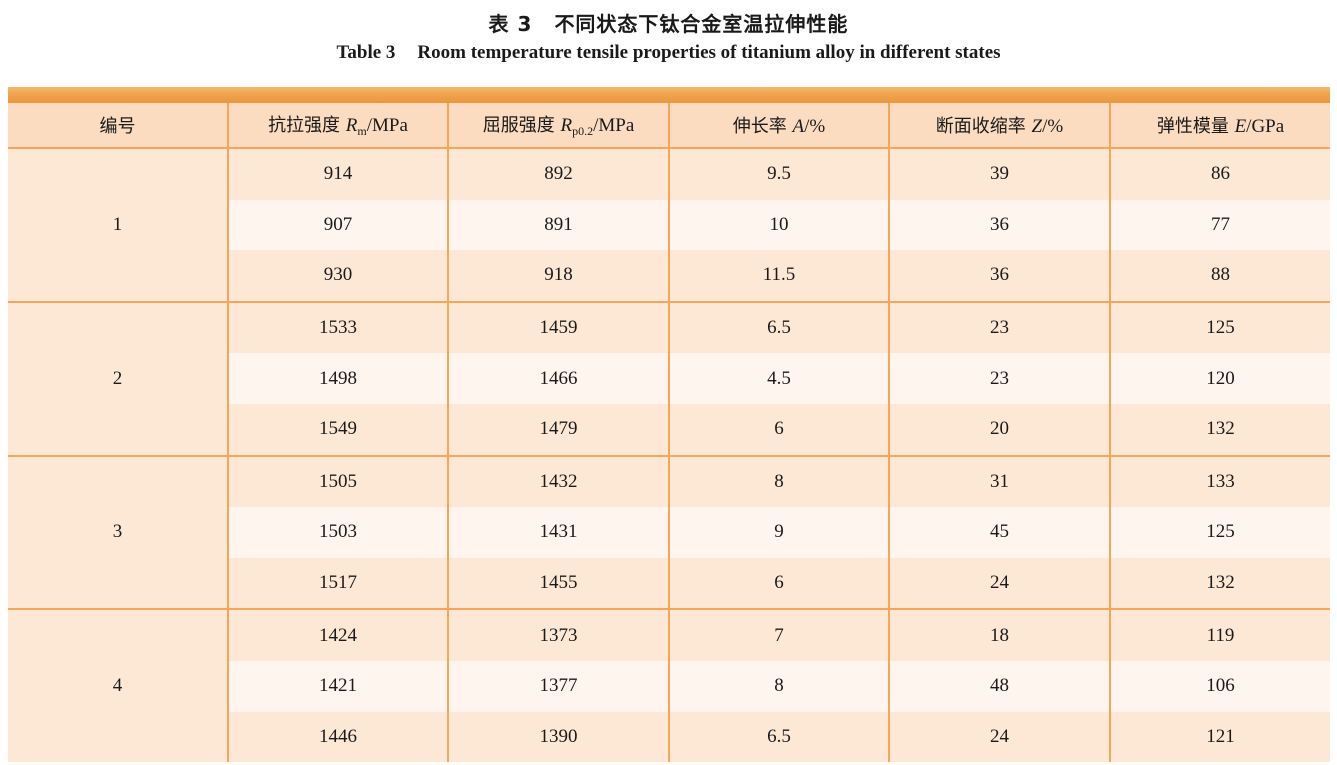 The image size is (1337, 765). What do you see at coordinates (366, 52) in the screenshot?
I see `table-number-en: Table 3` at bounding box center [366, 52].